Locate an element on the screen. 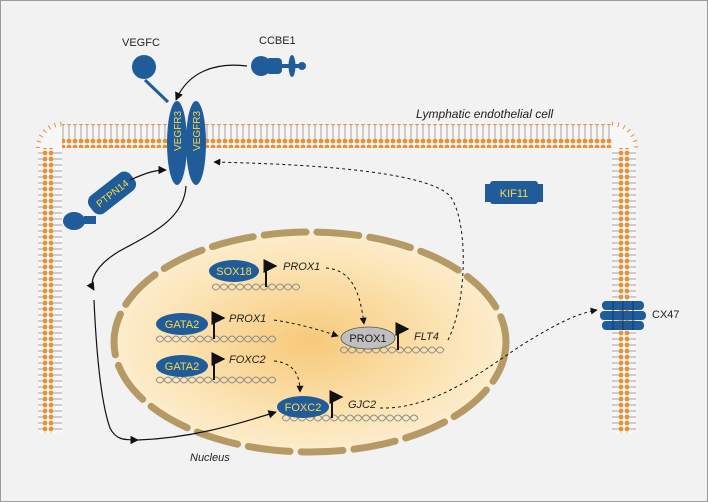 The height and width of the screenshot is (502, 708). ccbe1-label: CCBE1 is located at coordinates (277, 41).